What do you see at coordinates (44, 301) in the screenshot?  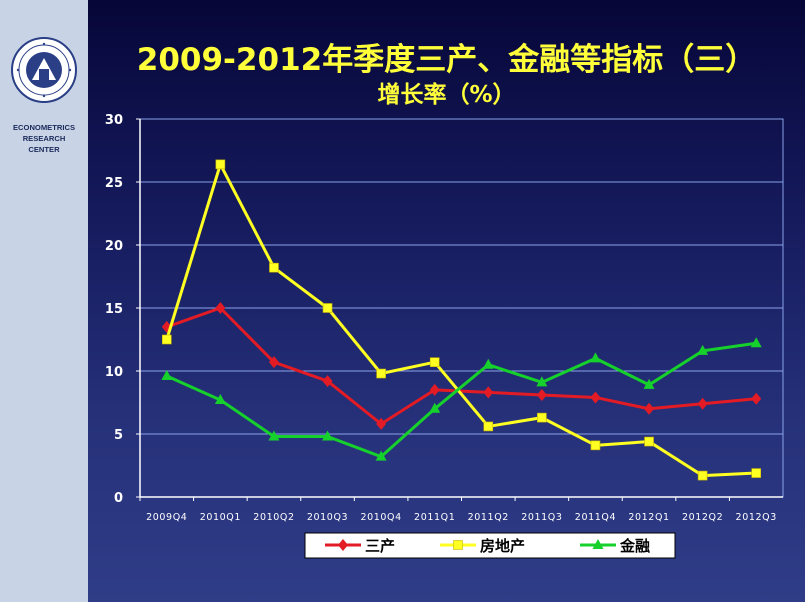 I see `sidebar: ECONOMETRICS RESEARCH CENTER` at bounding box center [44, 301].